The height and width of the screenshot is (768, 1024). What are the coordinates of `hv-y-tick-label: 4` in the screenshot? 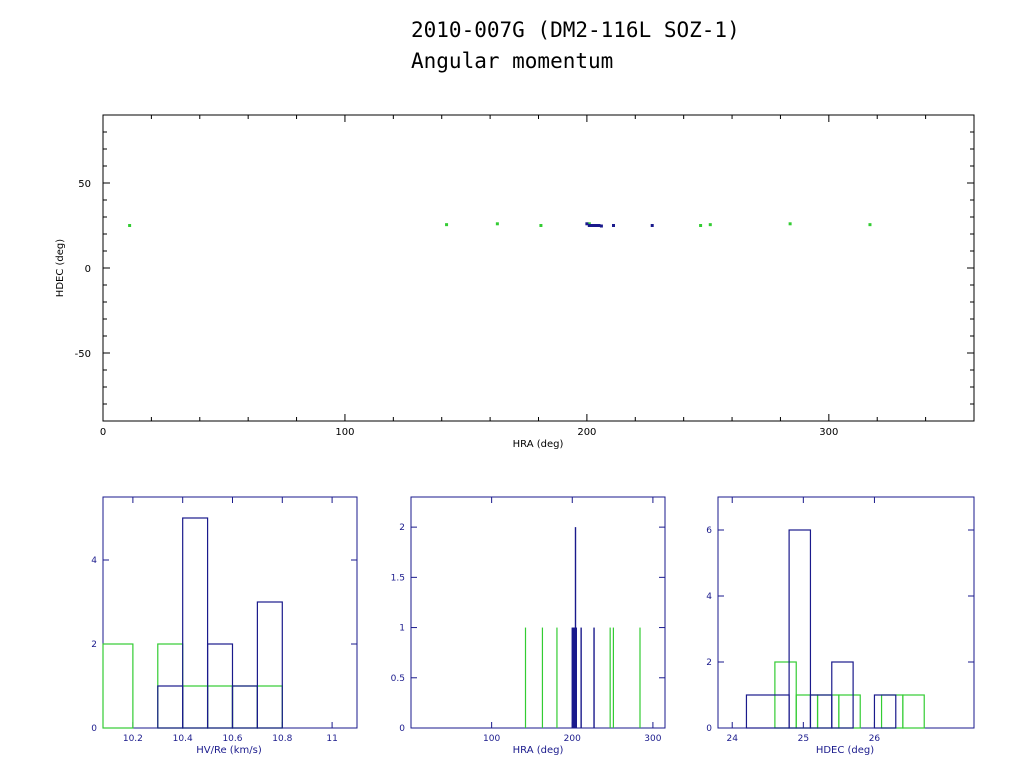 It's located at (94, 561).